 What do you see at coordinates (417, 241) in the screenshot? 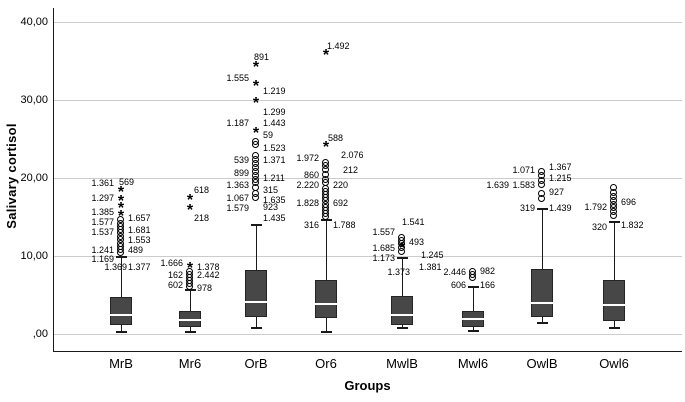
I see `outlier-label: 493` at bounding box center [417, 241].